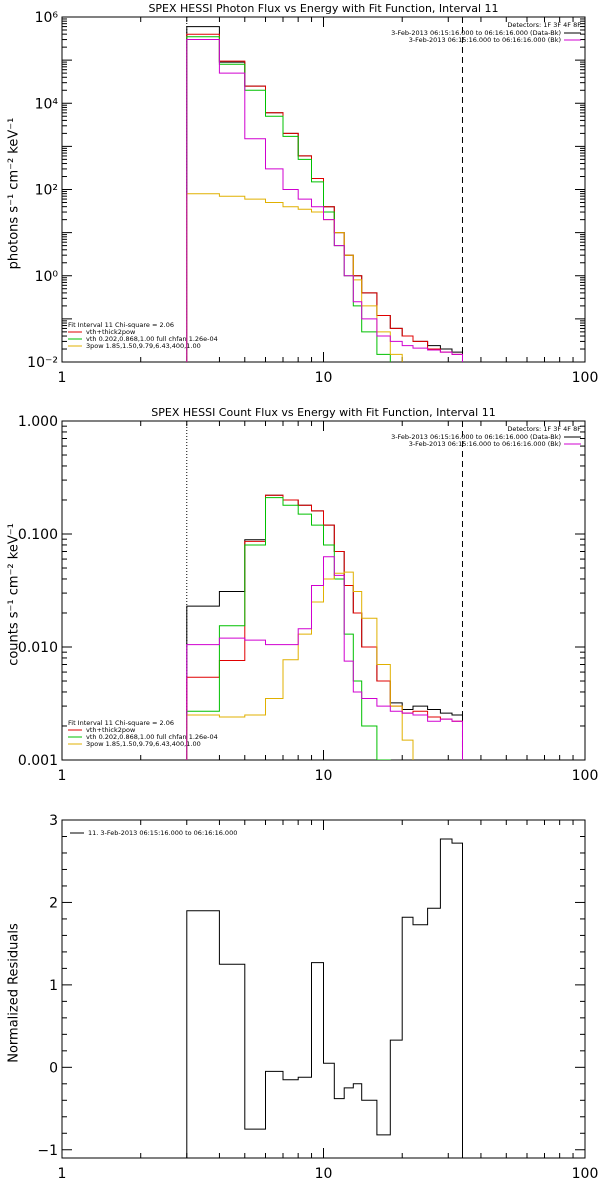 The image size is (600, 1200). Describe the element at coordinates (53, 986) in the screenshot. I see `y-tick-label: 1` at that location.